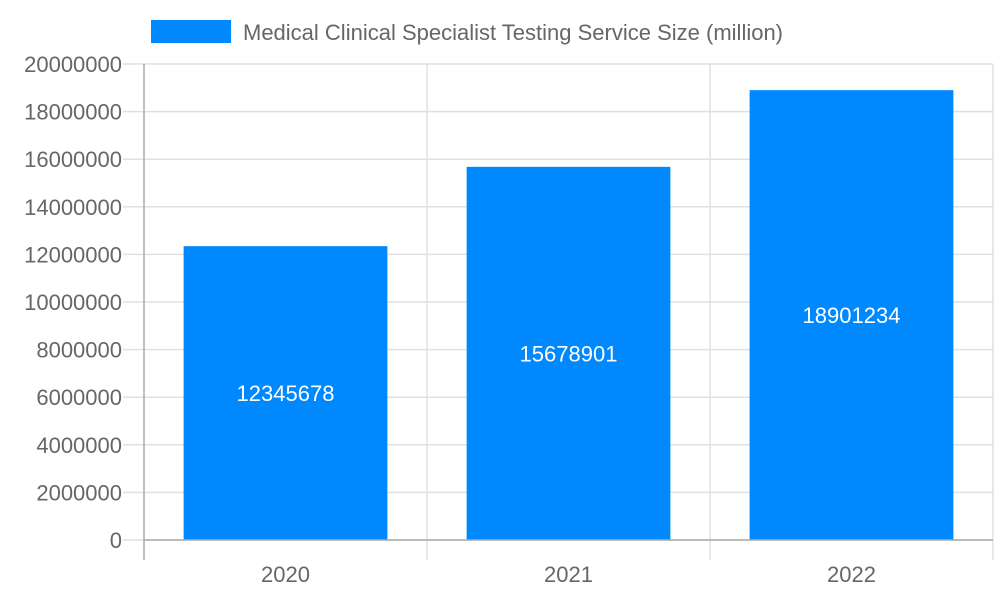  What do you see at coordinates (73, 159) in the screenshot?
I see `y-tick-label: 16000000` at bounding box center [73, 159].